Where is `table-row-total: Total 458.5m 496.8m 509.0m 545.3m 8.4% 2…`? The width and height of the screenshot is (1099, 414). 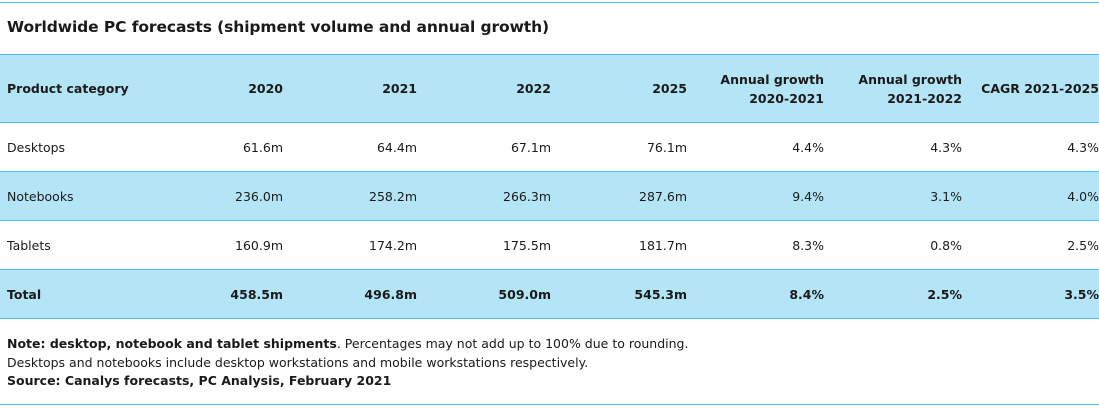 table-row-total: Total 458.5m 496.8m 509.0m 545.3m 8.4% 2… is located at coordinates (549, 294).